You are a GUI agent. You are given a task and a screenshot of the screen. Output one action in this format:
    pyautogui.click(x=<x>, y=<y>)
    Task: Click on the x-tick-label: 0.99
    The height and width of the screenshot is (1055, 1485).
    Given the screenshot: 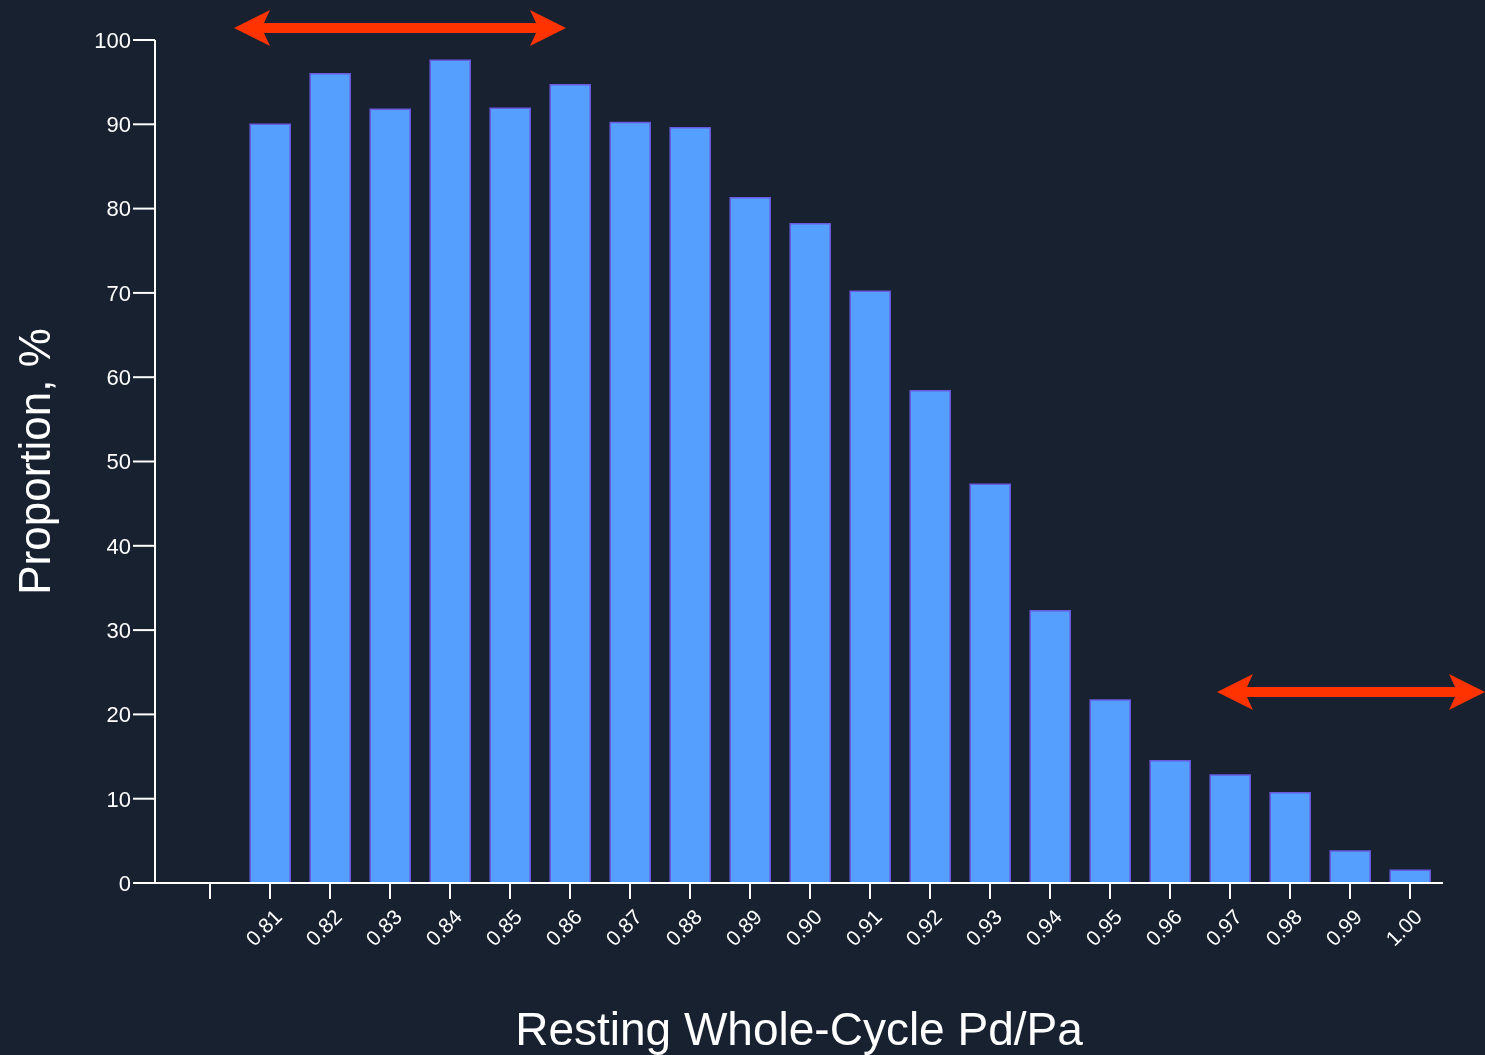 What is the action you would take?
    pyautogui.click(x=1343, y=927)
    